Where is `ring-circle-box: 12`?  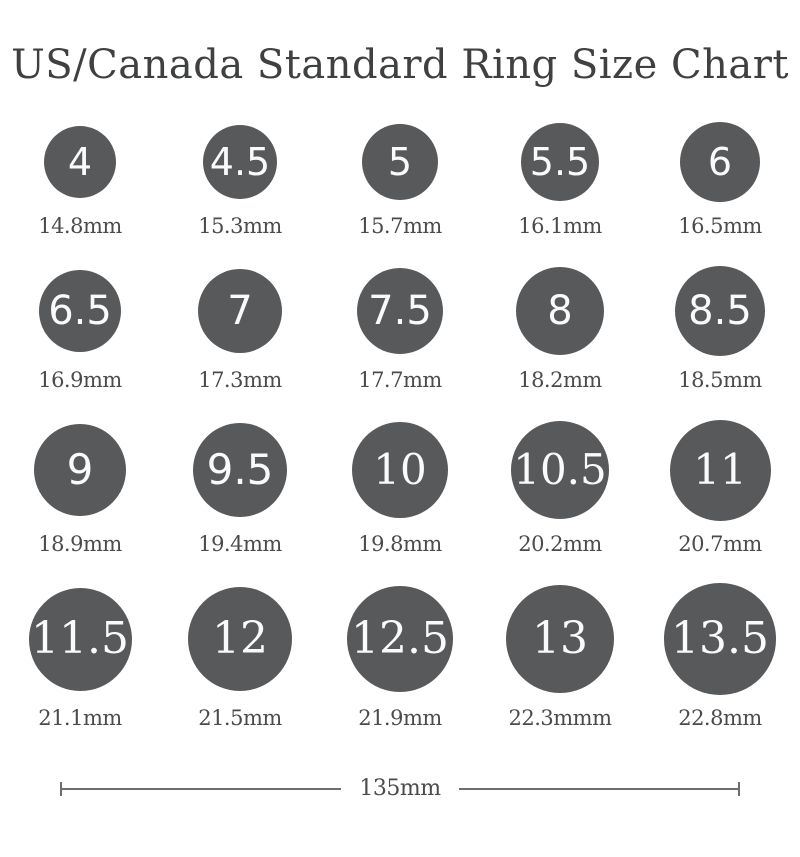
ring-circle-box: 12 is located at coordinates (240, 639).